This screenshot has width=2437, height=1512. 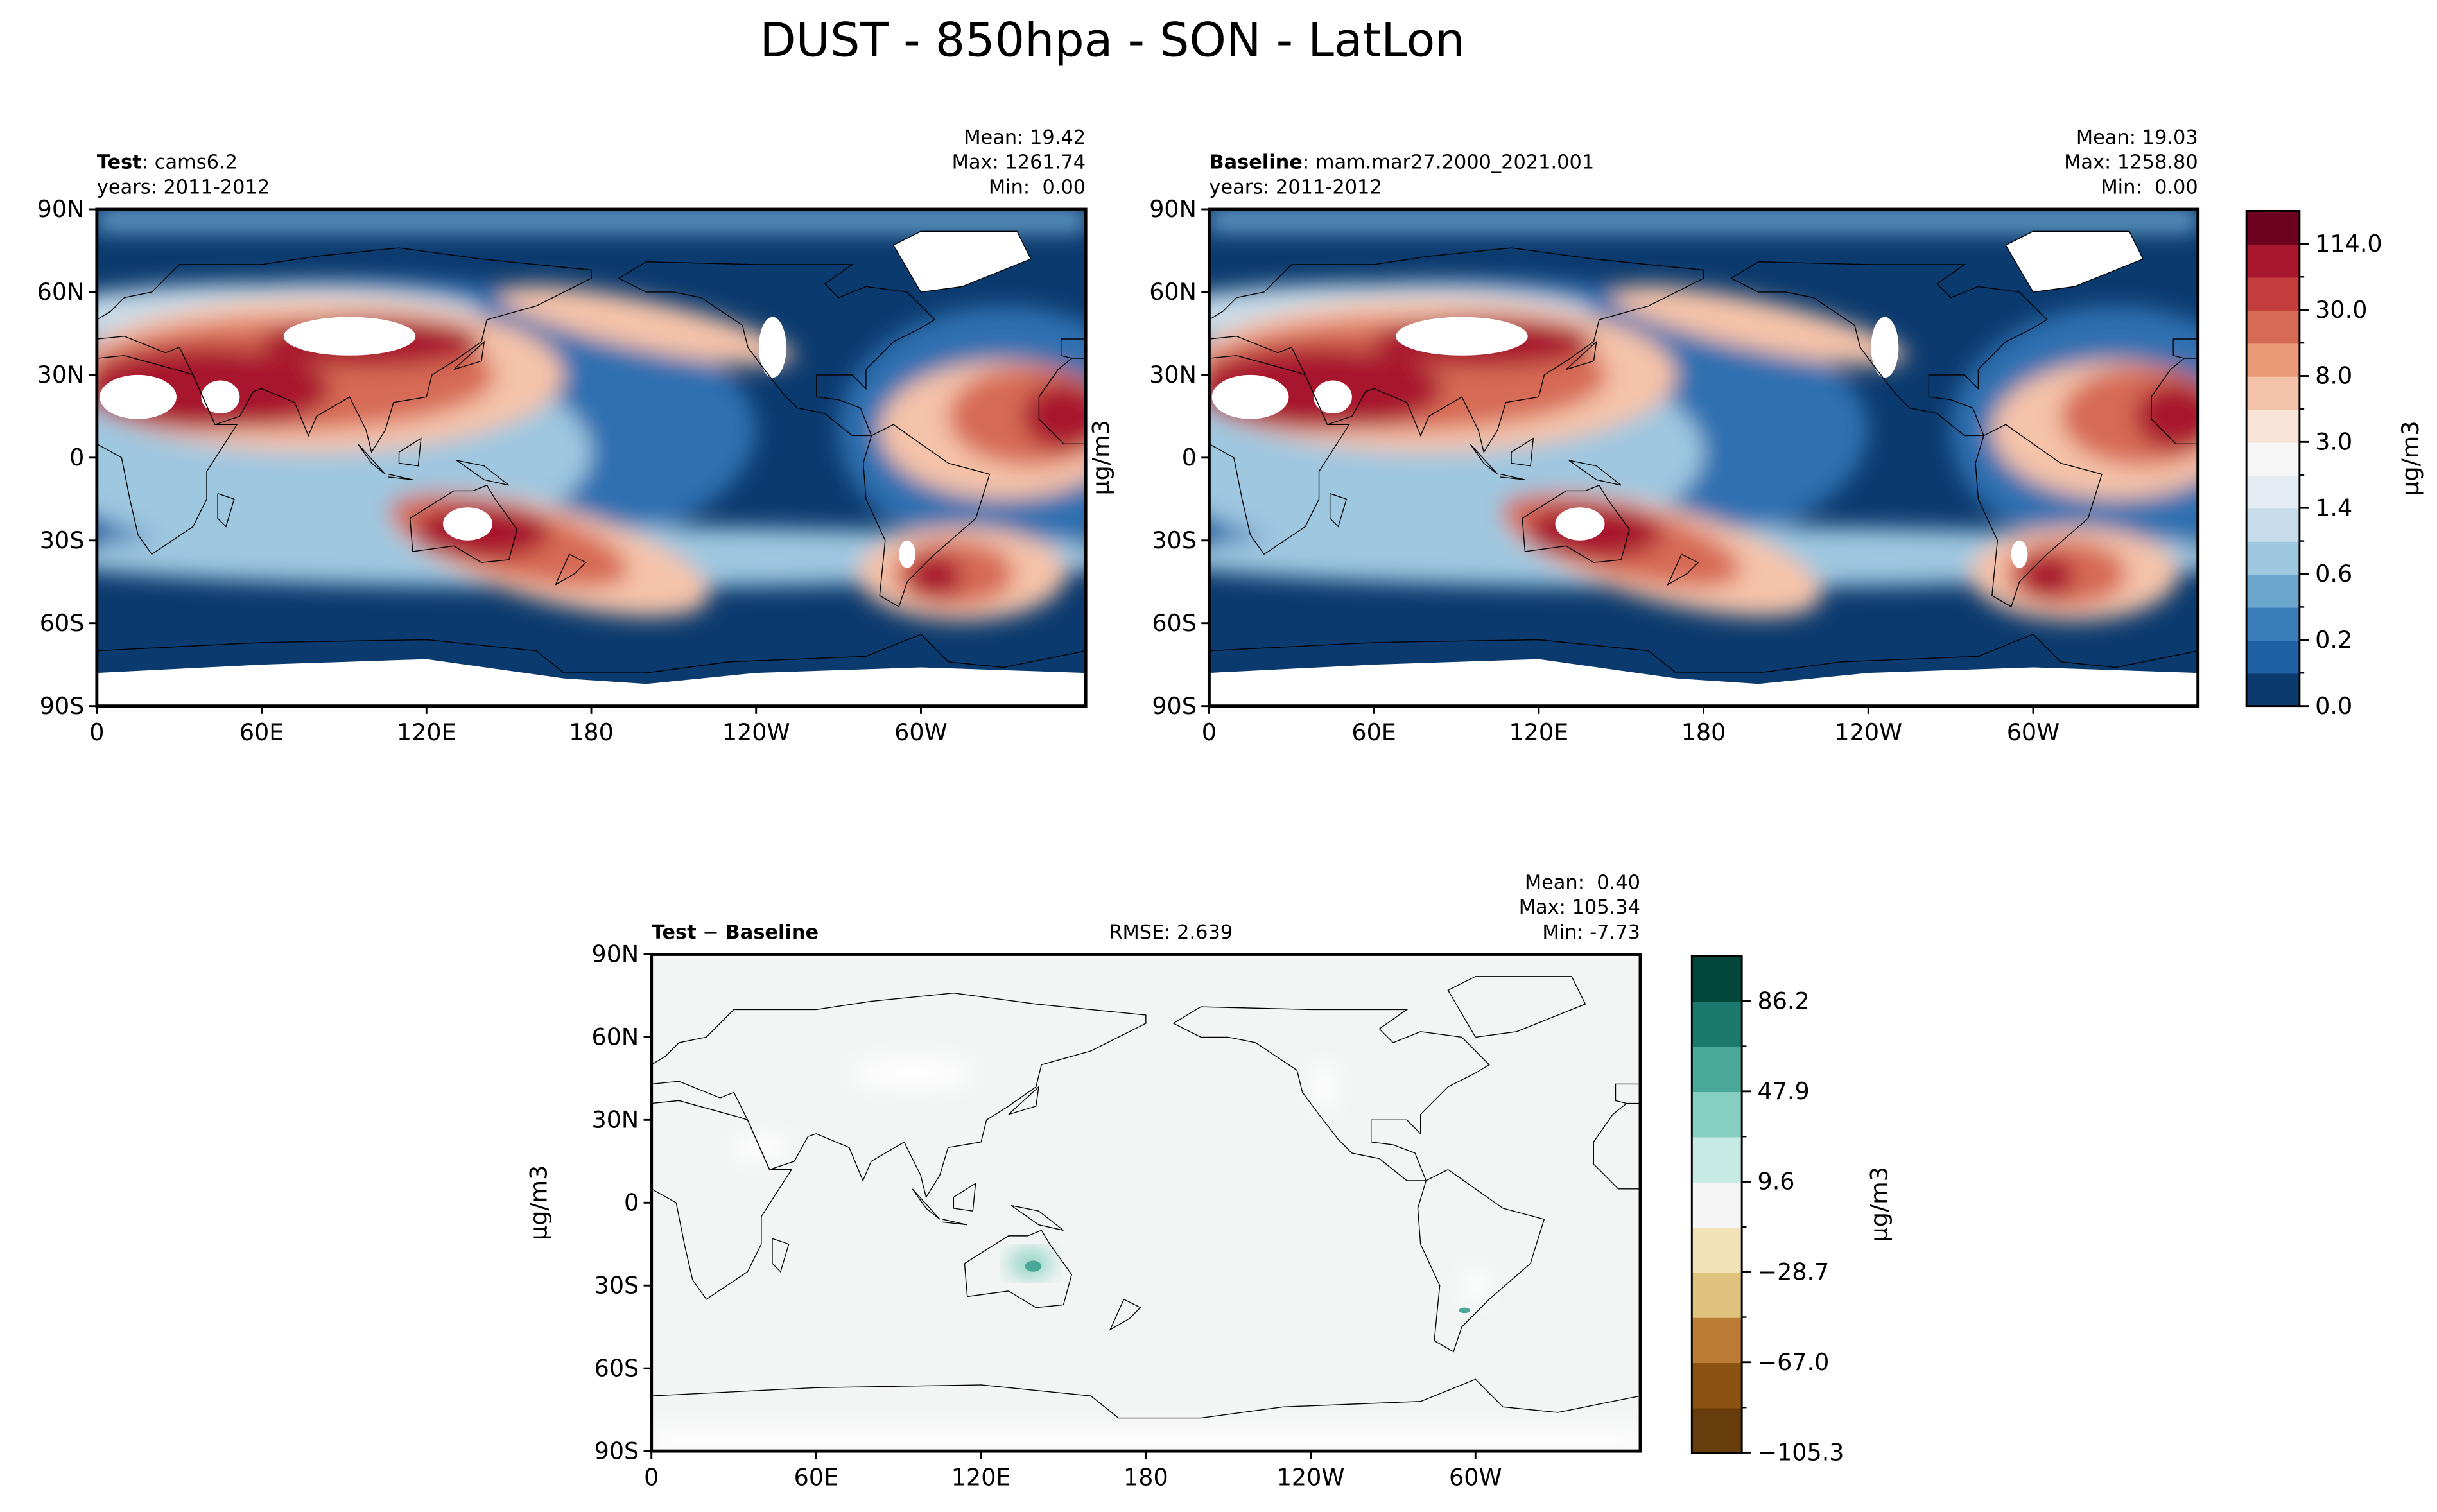 I want to click on colorbar-label: μg/m3, so click(x=1879, y=1204).